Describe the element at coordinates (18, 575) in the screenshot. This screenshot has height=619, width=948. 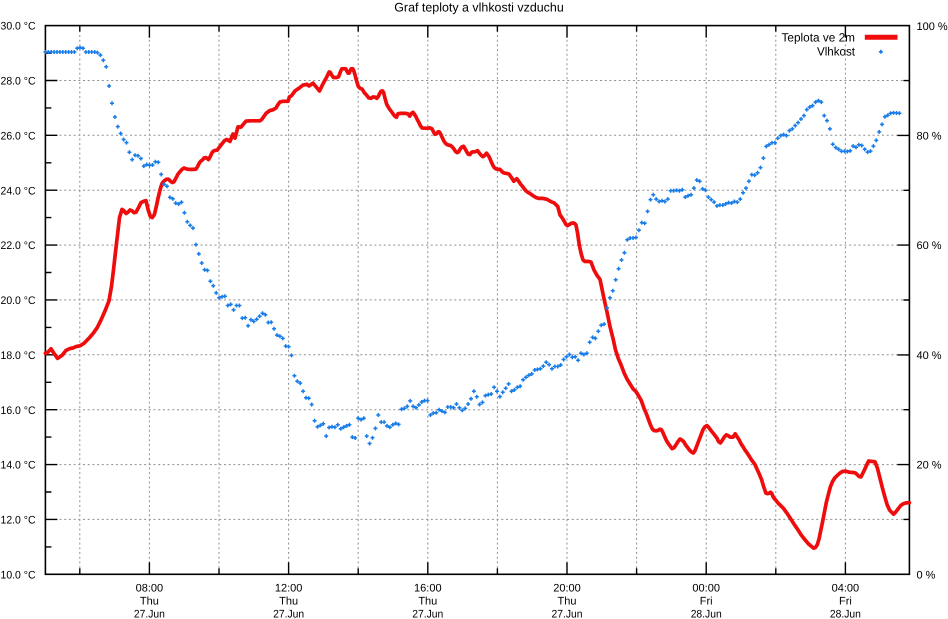
I see `svg-text: 10.0 °C` at that location.